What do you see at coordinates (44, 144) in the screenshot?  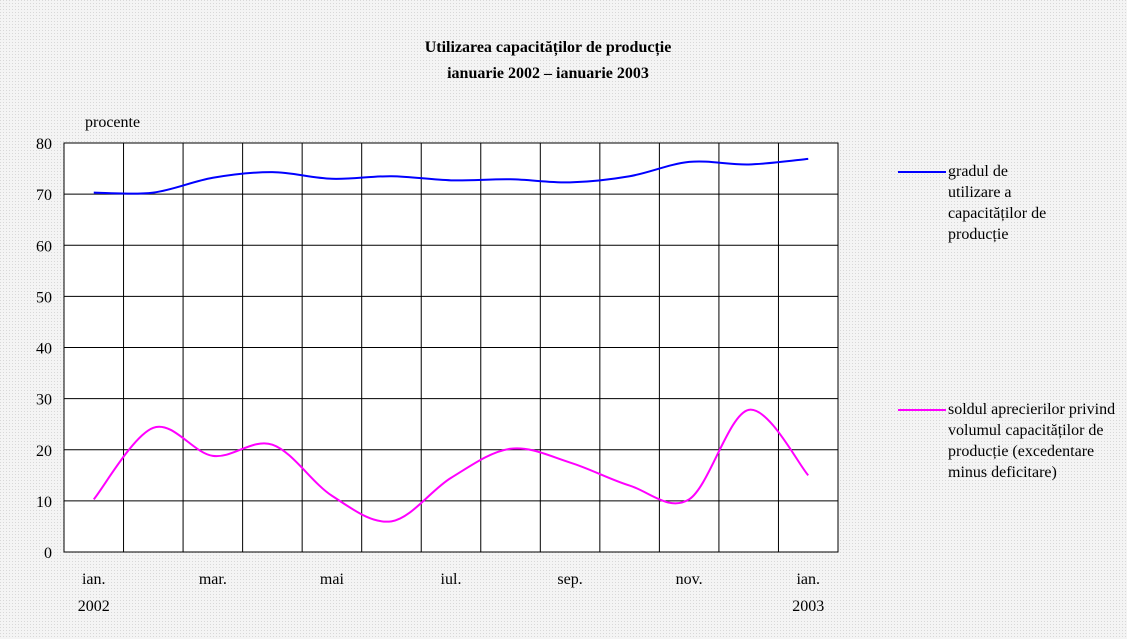 I see `y-tick-label: 80` at bounding box center [44, 144].